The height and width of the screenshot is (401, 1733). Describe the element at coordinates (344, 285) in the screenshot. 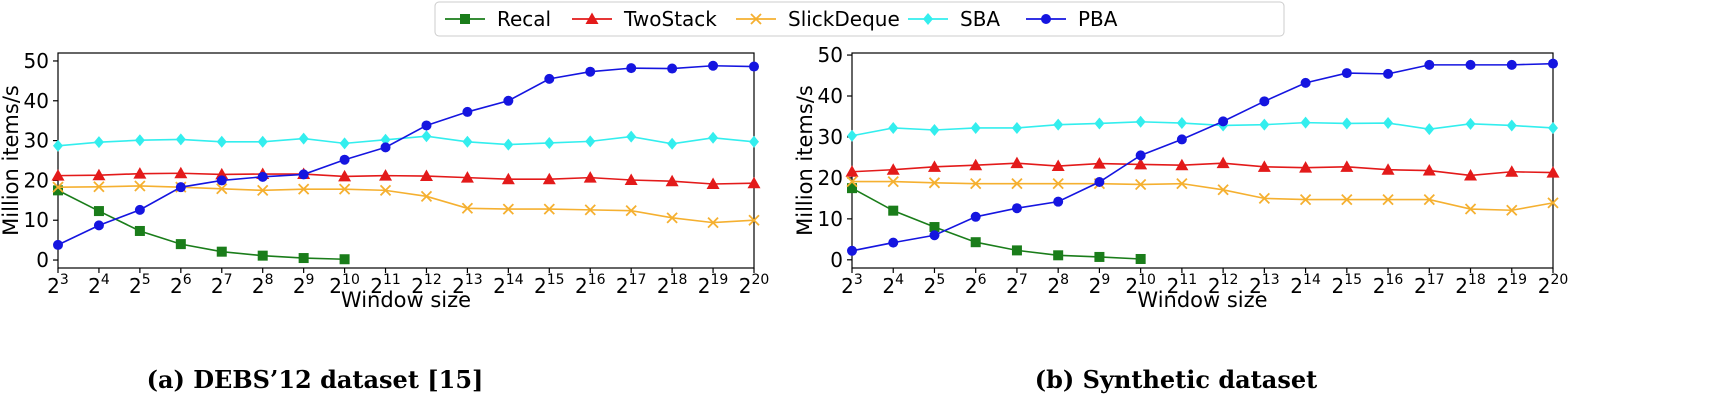

I see `x-tick-label: 210` at that location.